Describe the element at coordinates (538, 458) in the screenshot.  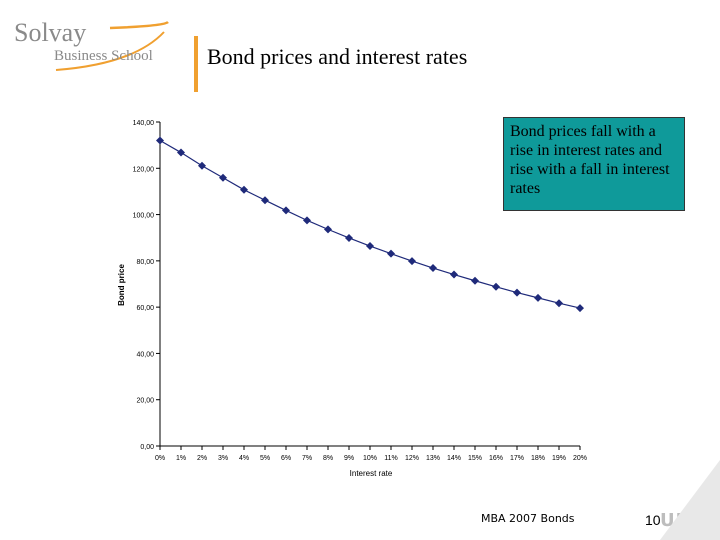
I see `x-tick-label: 18%` at that location.